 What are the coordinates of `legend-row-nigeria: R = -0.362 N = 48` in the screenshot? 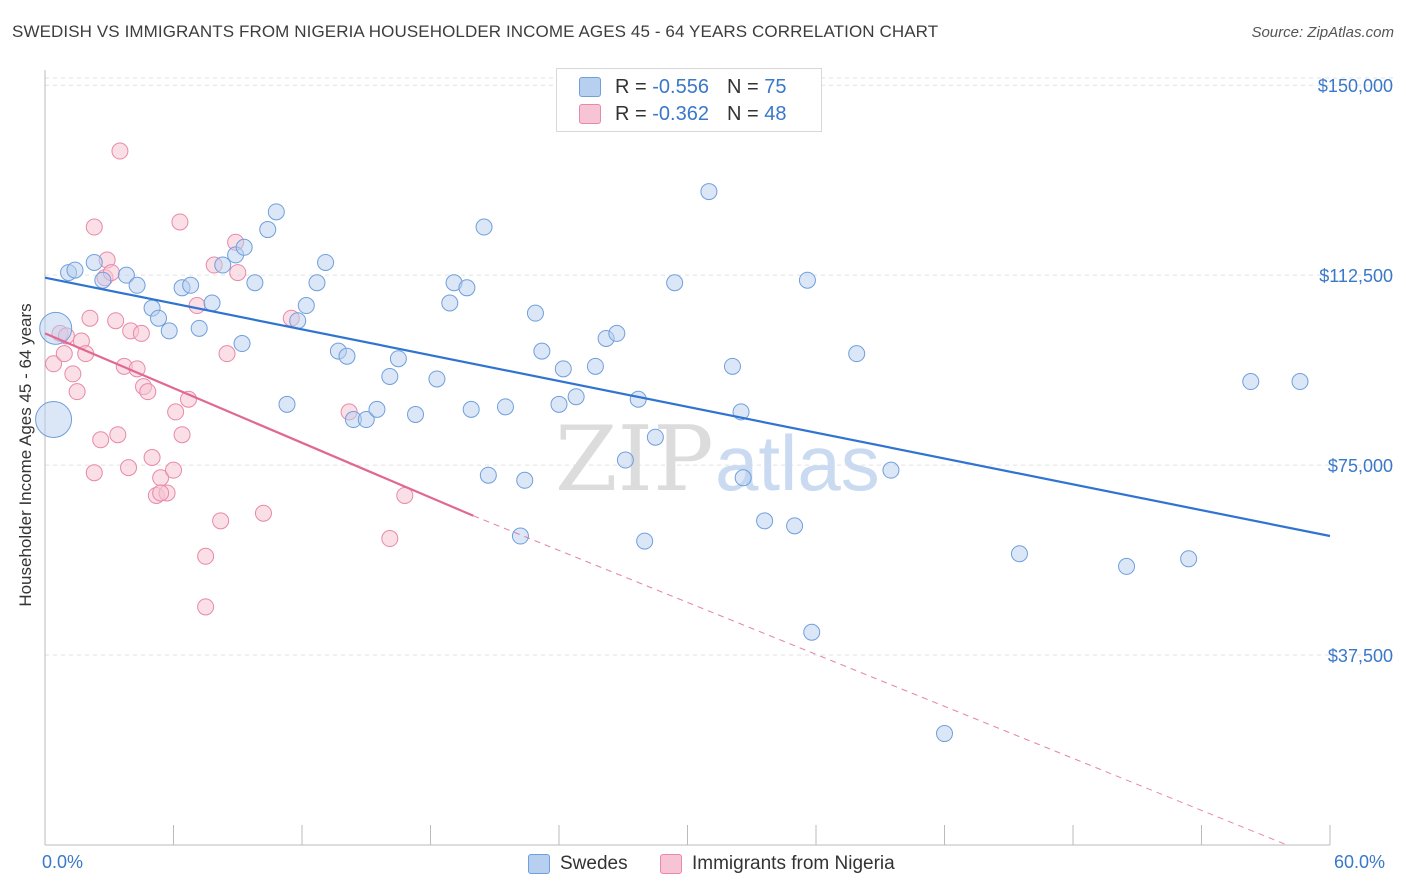 It's located at (682, 114).